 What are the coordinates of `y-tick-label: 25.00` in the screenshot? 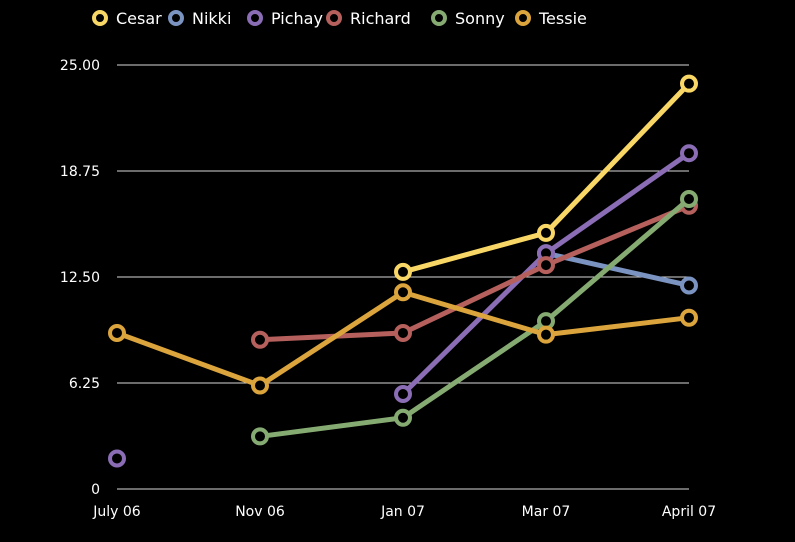 It's located at (80, 66).